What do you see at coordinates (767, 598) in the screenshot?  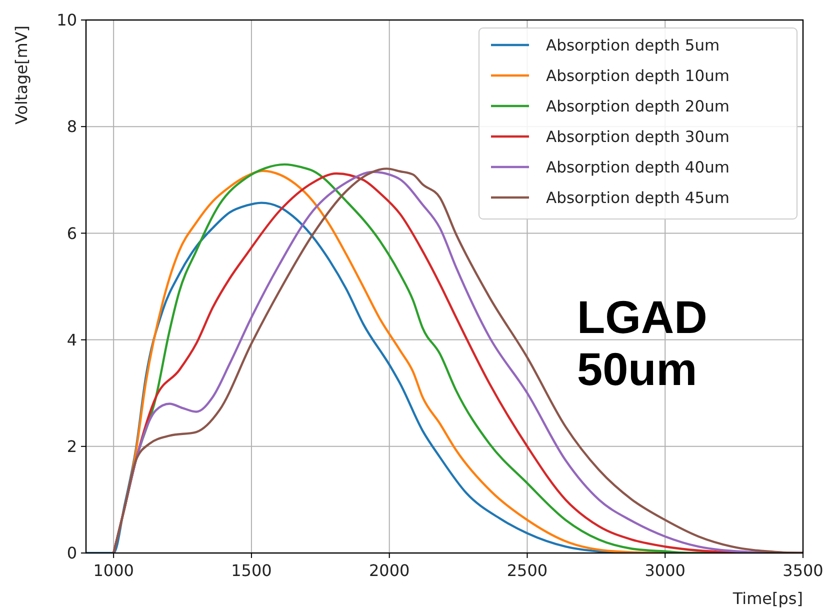 I see `x-axis-title: Time[ps]` at bounding box center [767, 598].